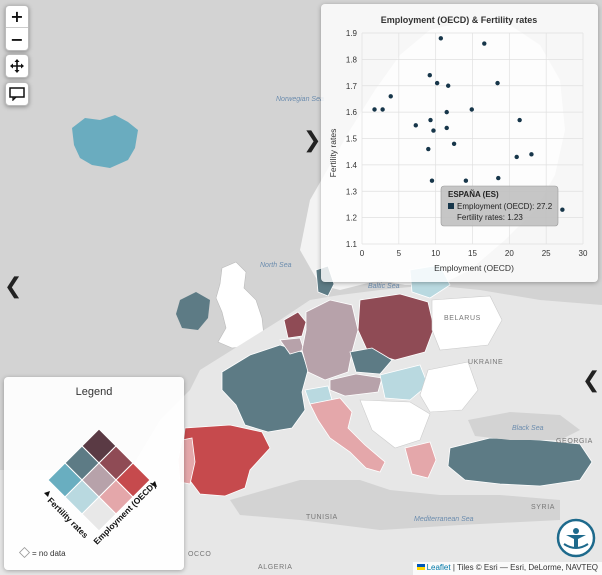 The image size is (602, 575). What do you see at coordinates (576, 538) in the screenshot?
I see `organization-logo-icon` at bounding box center [576, 538].